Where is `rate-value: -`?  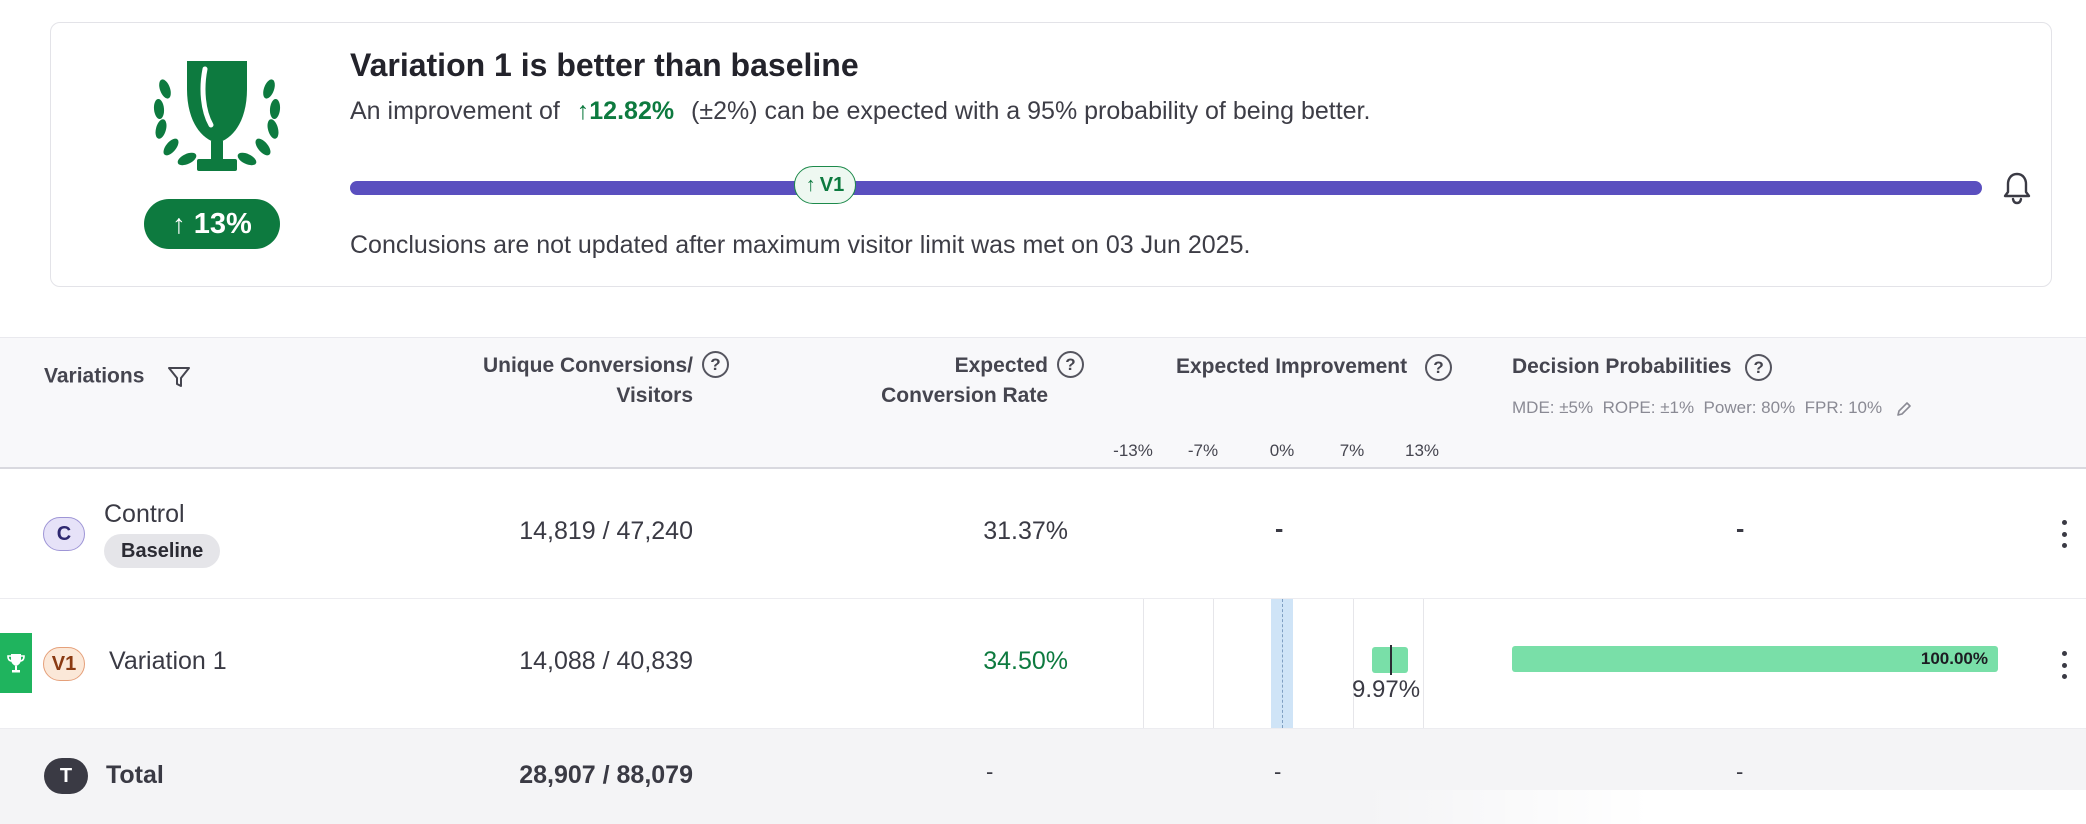 rate-value: - is located at coordinates (990, 771).